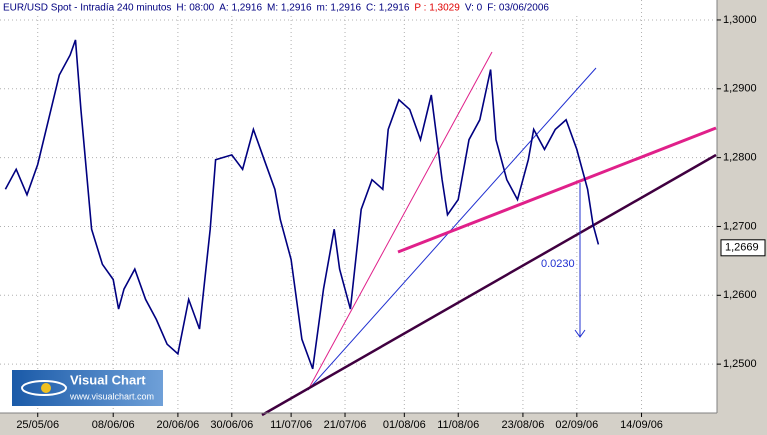 Image resolution: width=767 pixels, height=435 pixels. What do you see at coordinates (111, 396) in the screenshot?
I see `logo-url: www.visualchart.com` at bounding box center [111, 396].